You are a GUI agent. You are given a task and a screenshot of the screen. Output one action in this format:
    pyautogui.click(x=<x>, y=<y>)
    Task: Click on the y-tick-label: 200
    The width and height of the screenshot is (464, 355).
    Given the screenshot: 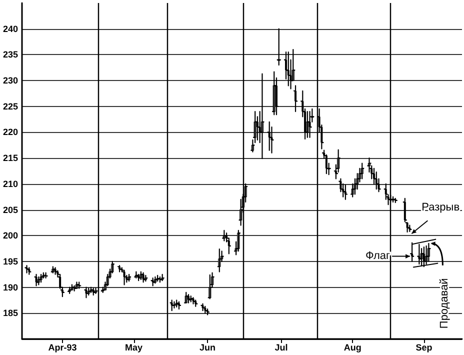 What is the action you would take?
    pyautogui.click(x=10, y=235)
    